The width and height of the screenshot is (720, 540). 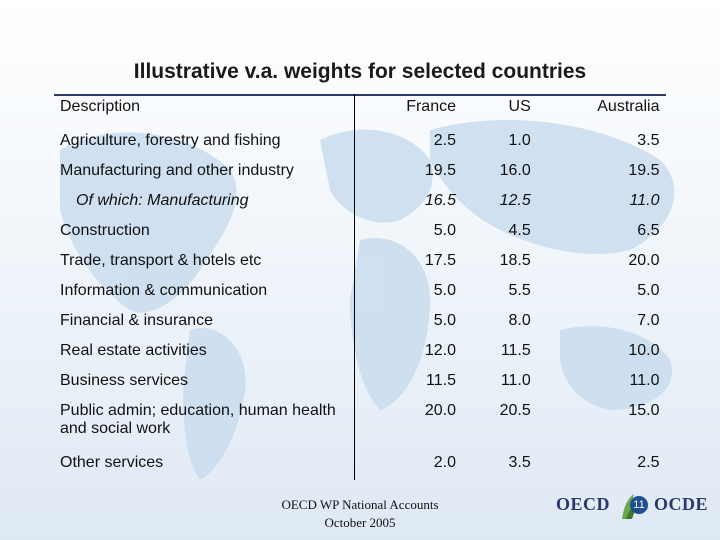 What do you see at coordinates (648, 140) in the screenshot?
I see `cell-australia: 3.5` at bounding box center [648, 140].